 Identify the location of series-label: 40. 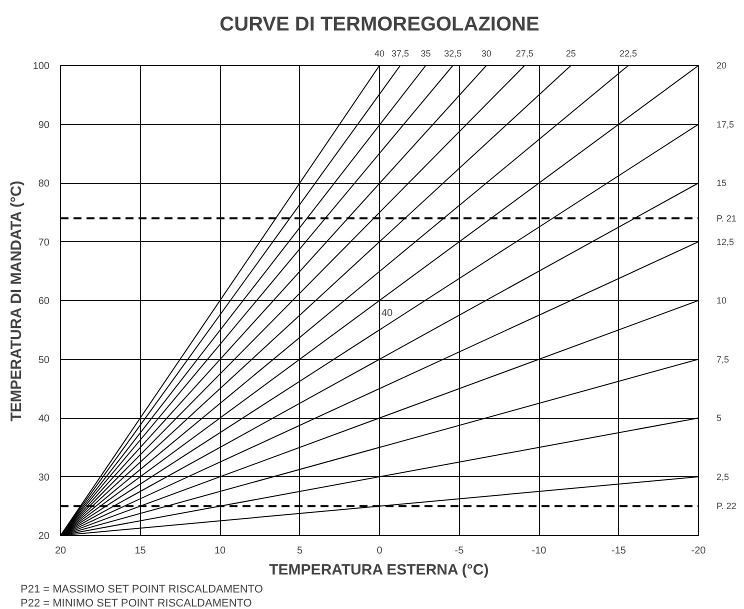
(379, 53).